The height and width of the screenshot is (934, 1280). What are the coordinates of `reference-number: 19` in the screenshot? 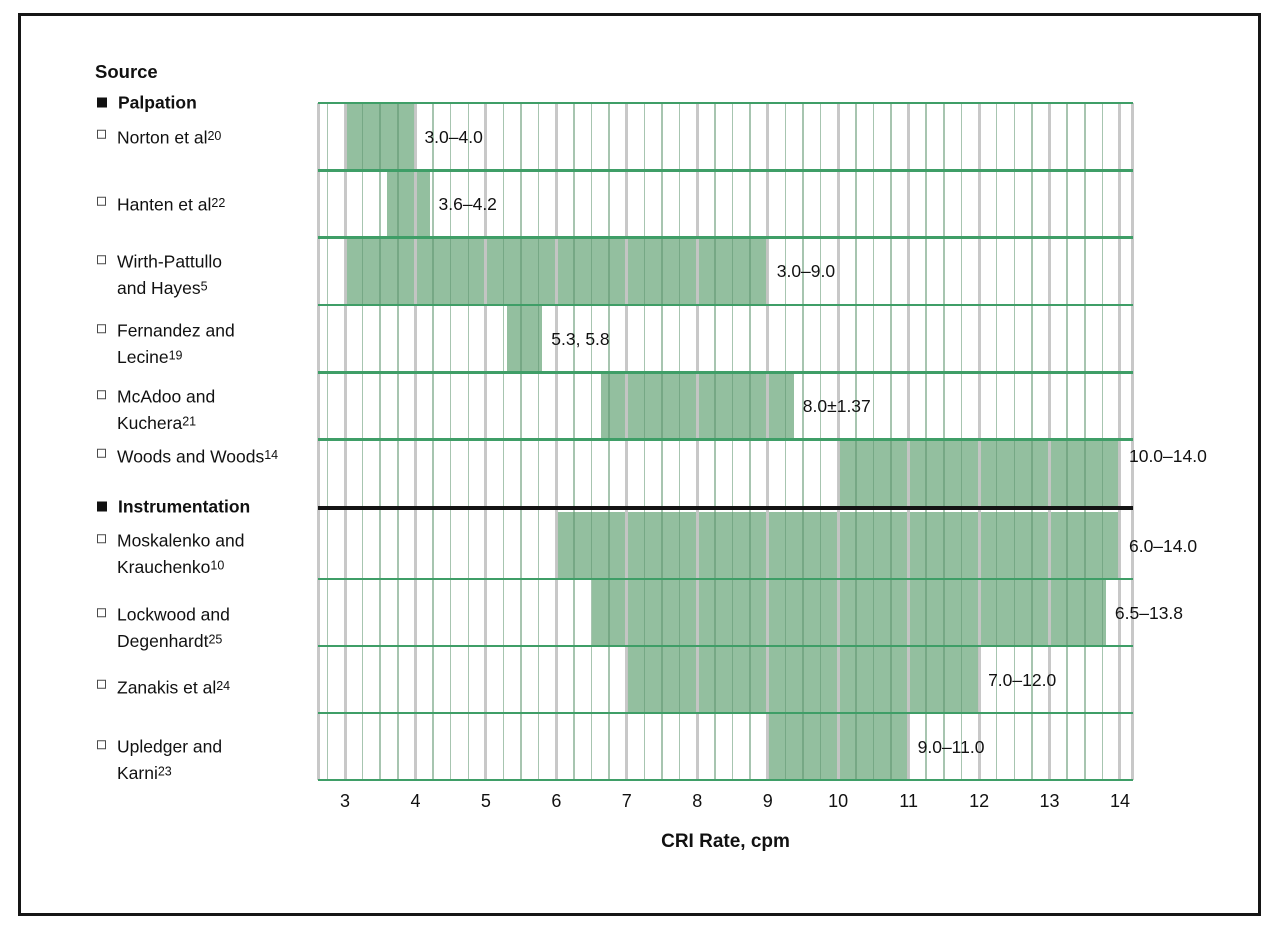 It's located at (175, 354).